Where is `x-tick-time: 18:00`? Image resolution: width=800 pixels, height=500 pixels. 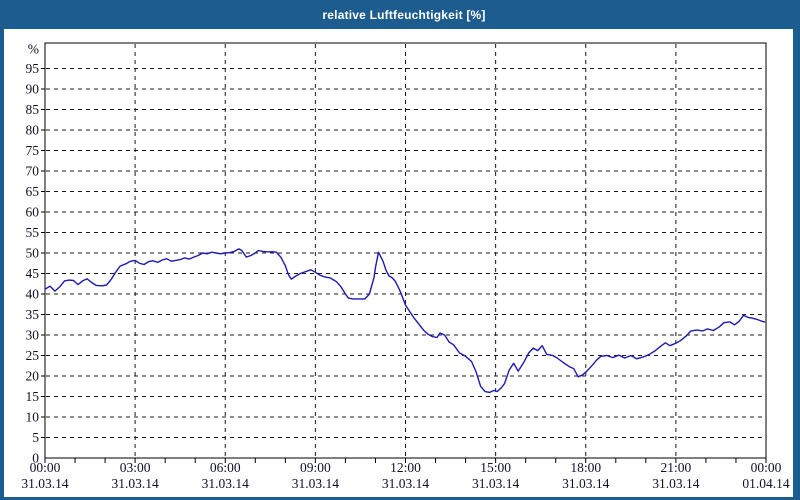
x-tick-time: 18:00 is located at coordinates (585, 467).